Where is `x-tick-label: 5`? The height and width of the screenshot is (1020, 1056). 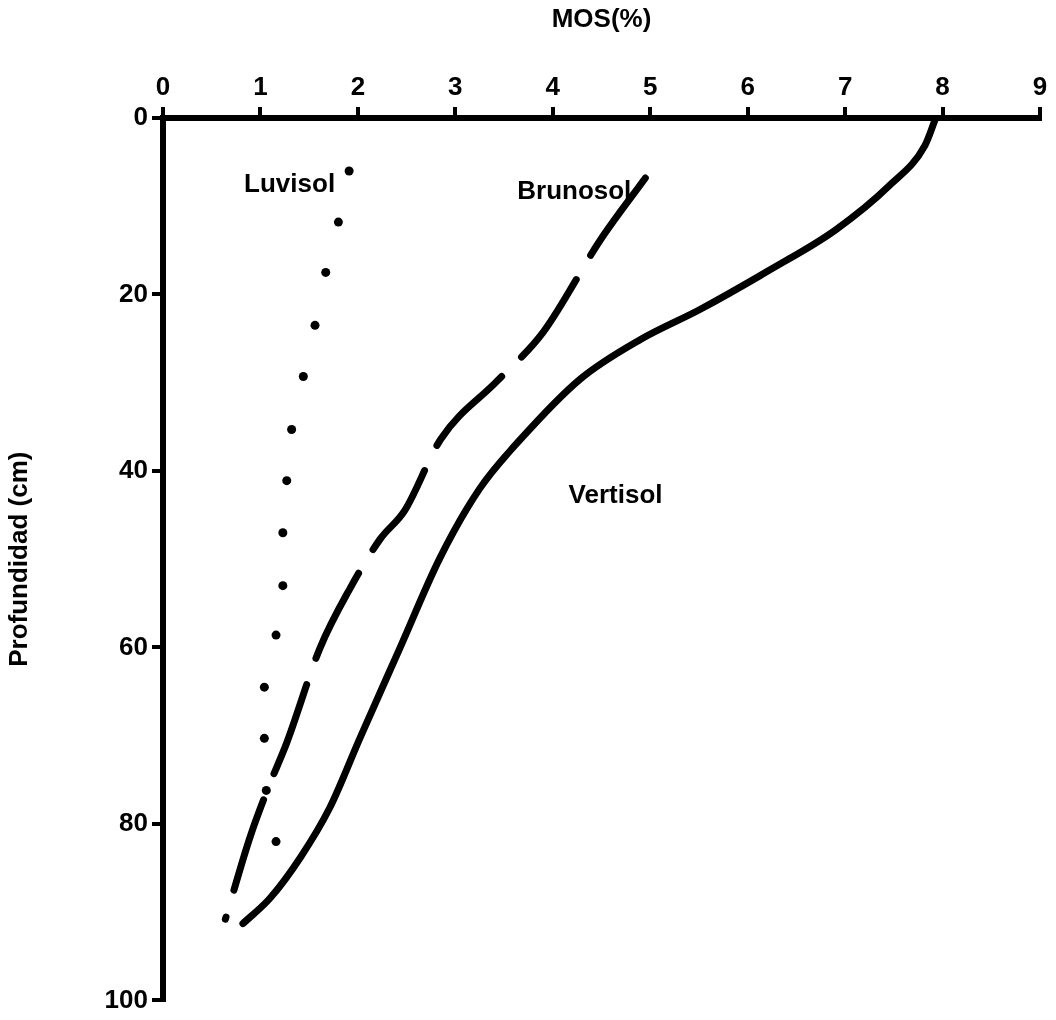 x-tick-label: 5 is located at coordinates (650, 85).